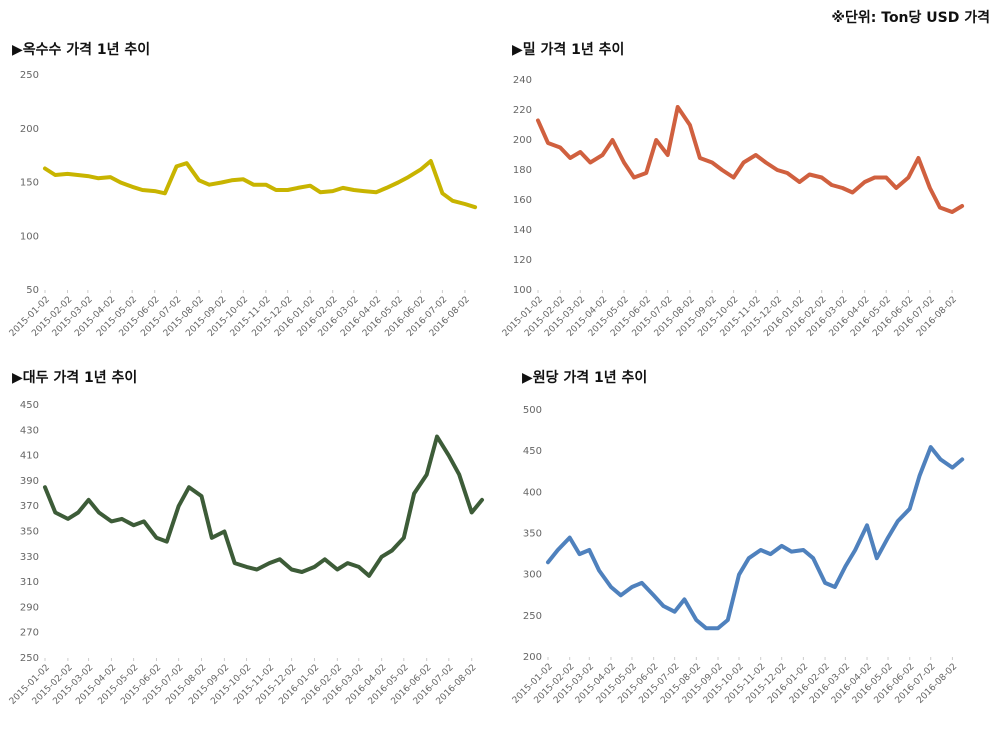 This screenshot has height=737, width=1000. What do you see at coordinates (29, 582) in the screenshot?
I see `y-tick-label: 310` at bounding box center [29, 582].